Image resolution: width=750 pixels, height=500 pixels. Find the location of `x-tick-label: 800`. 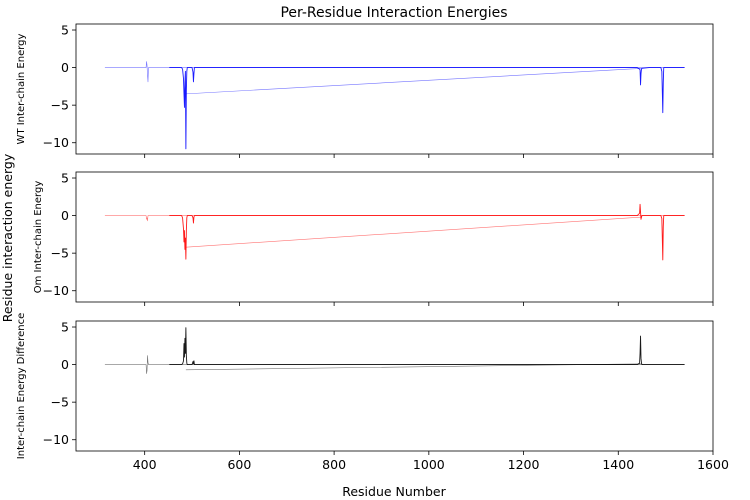

x-tick-label: 800 is located at coordinates (334, 464).